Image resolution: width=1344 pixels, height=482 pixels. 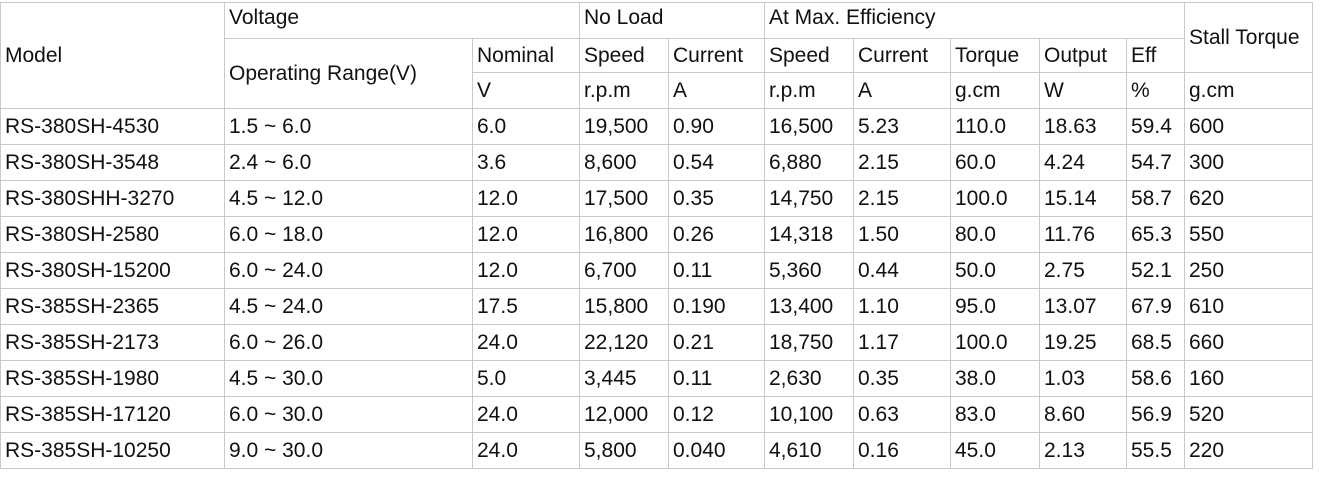 What do you see at coordinates (995, 306) in the screenshot?
I see `cell-torque: 95.0` at bounding box center [995, 306].